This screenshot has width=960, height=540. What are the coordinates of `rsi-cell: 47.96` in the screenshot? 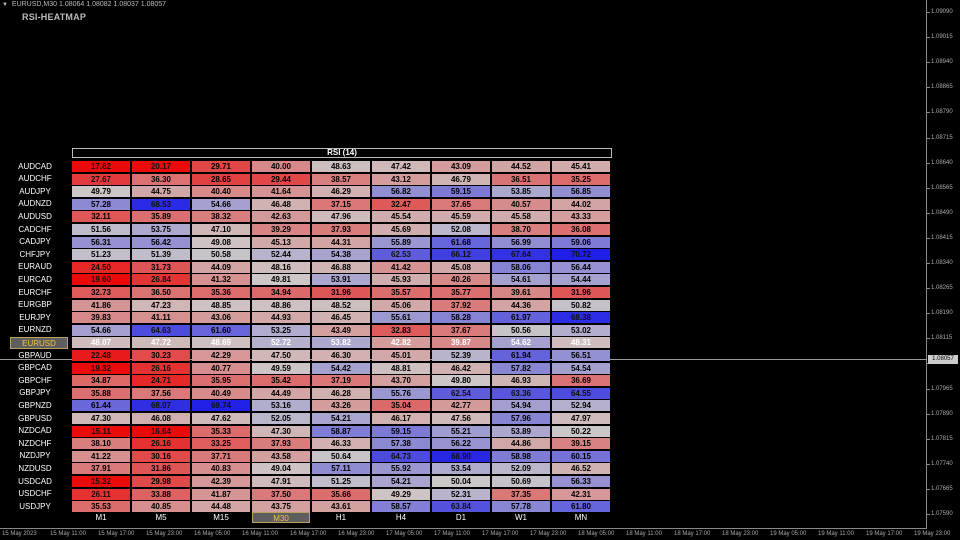 It's located at (341, 217).